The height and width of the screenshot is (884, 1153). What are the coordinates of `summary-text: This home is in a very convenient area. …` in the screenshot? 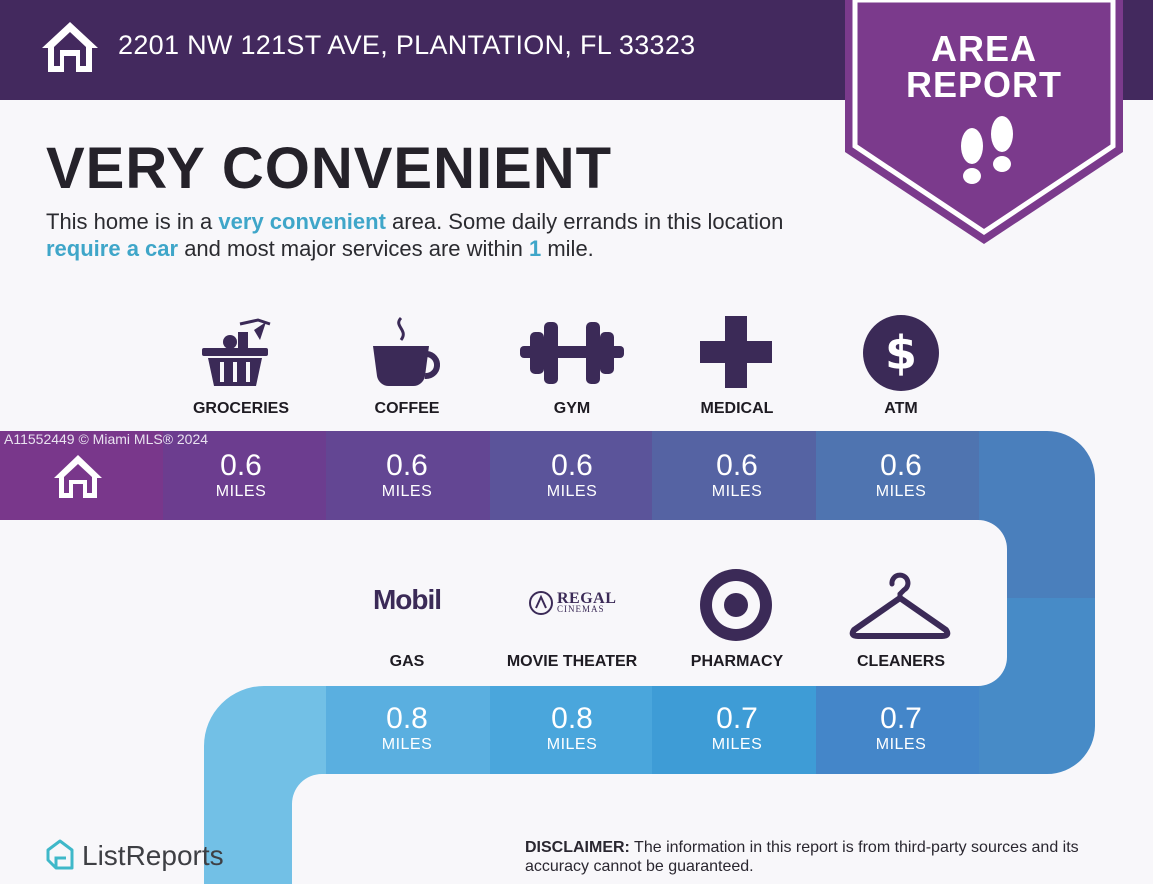 It's located at (441, 235).